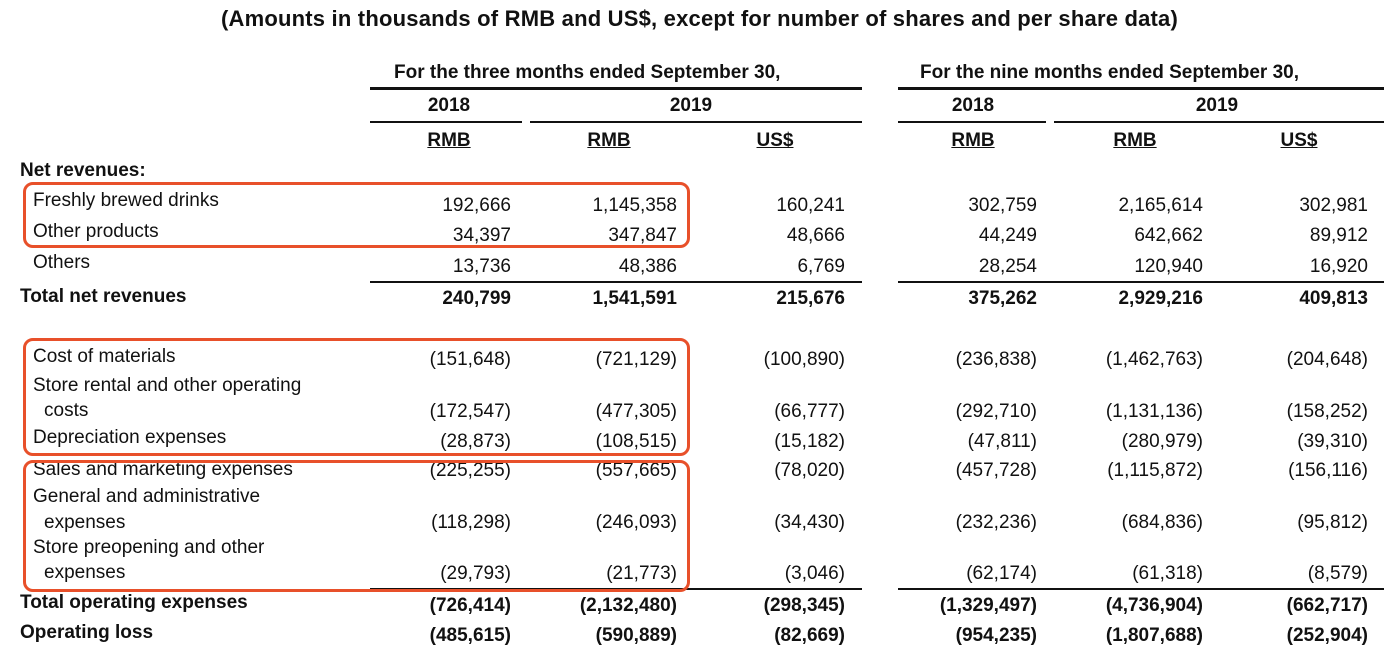 This screenshot has width=1399, height=654. Describe the element at coordinates (1154, 411) in the screenshot. I see `cell-value: (1,131,136)` at that location.